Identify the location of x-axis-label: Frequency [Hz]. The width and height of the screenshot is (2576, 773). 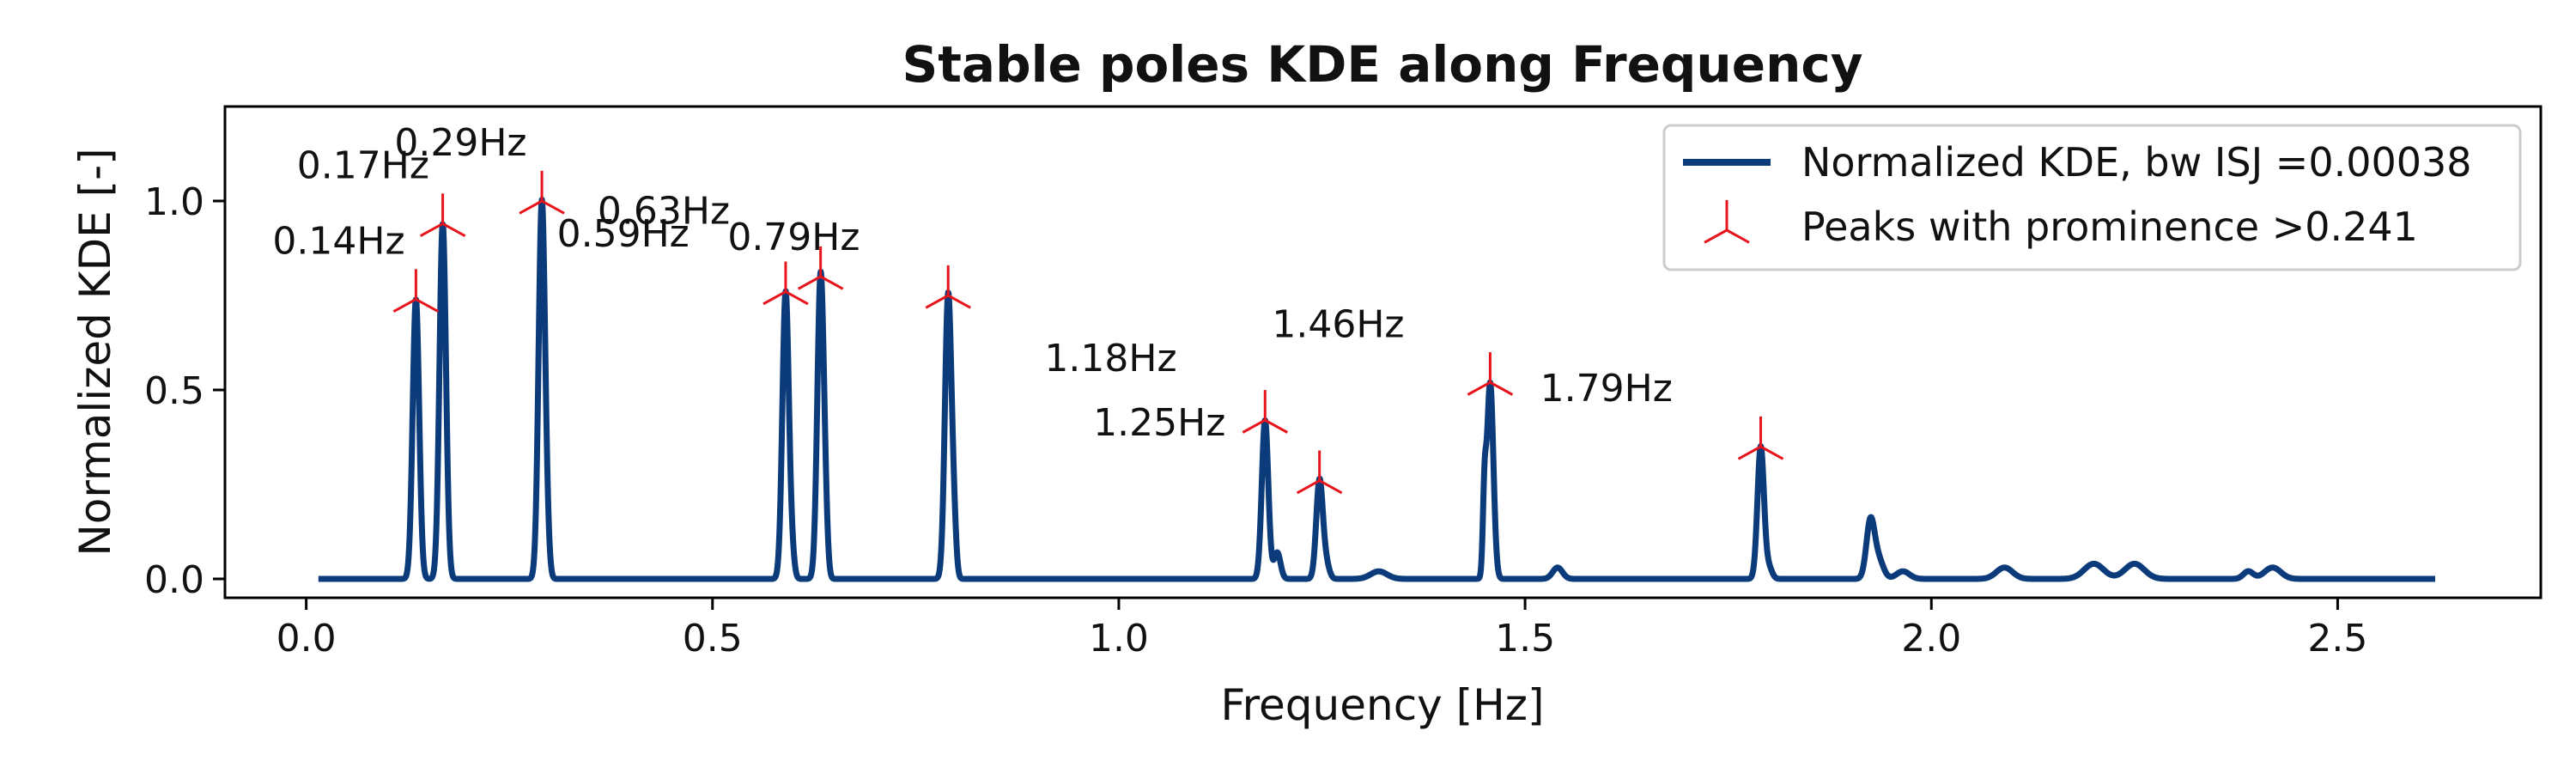
(1382, 705).